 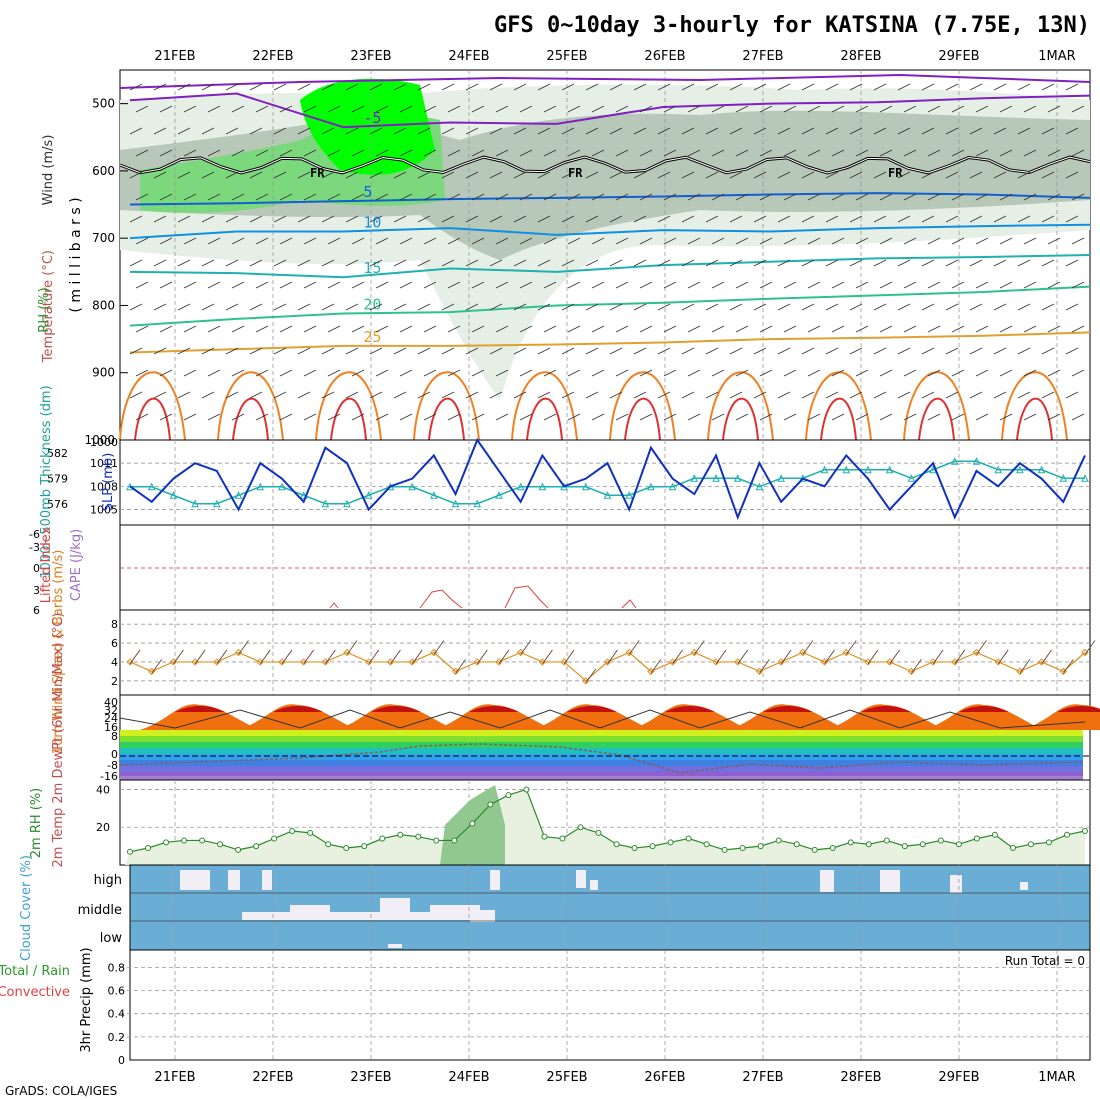 What do you see at coordinates (494, 709) in the screenshot?
I see `temp-peak` at bounding box center [494, 709].